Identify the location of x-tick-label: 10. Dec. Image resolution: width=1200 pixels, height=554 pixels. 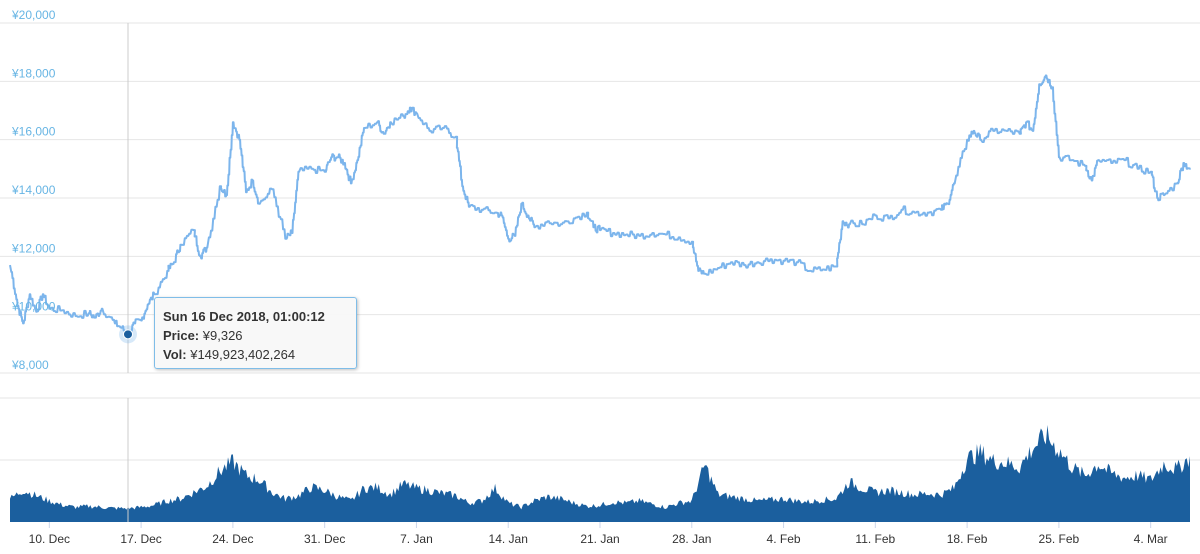
(49, 539).